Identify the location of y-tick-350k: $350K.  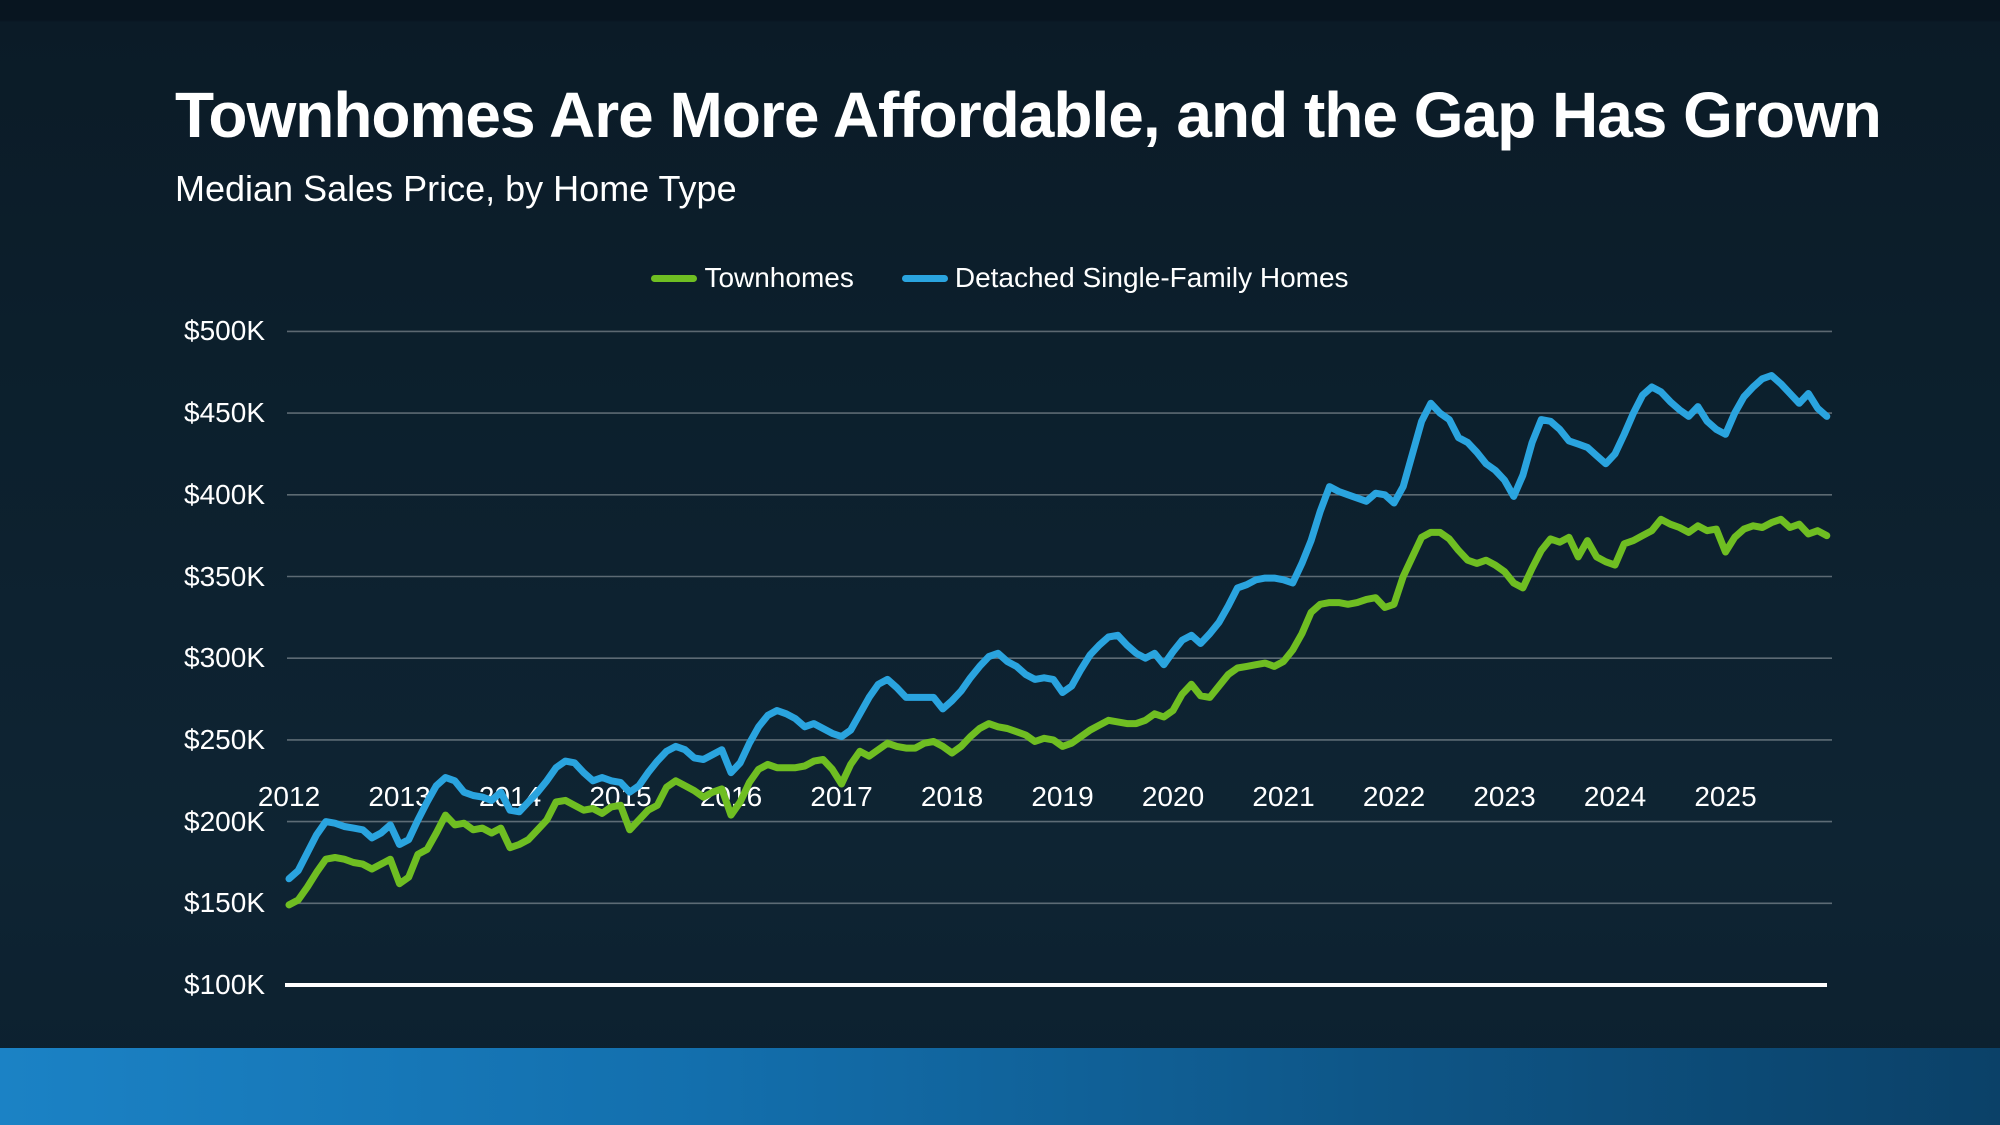
(224, 576).